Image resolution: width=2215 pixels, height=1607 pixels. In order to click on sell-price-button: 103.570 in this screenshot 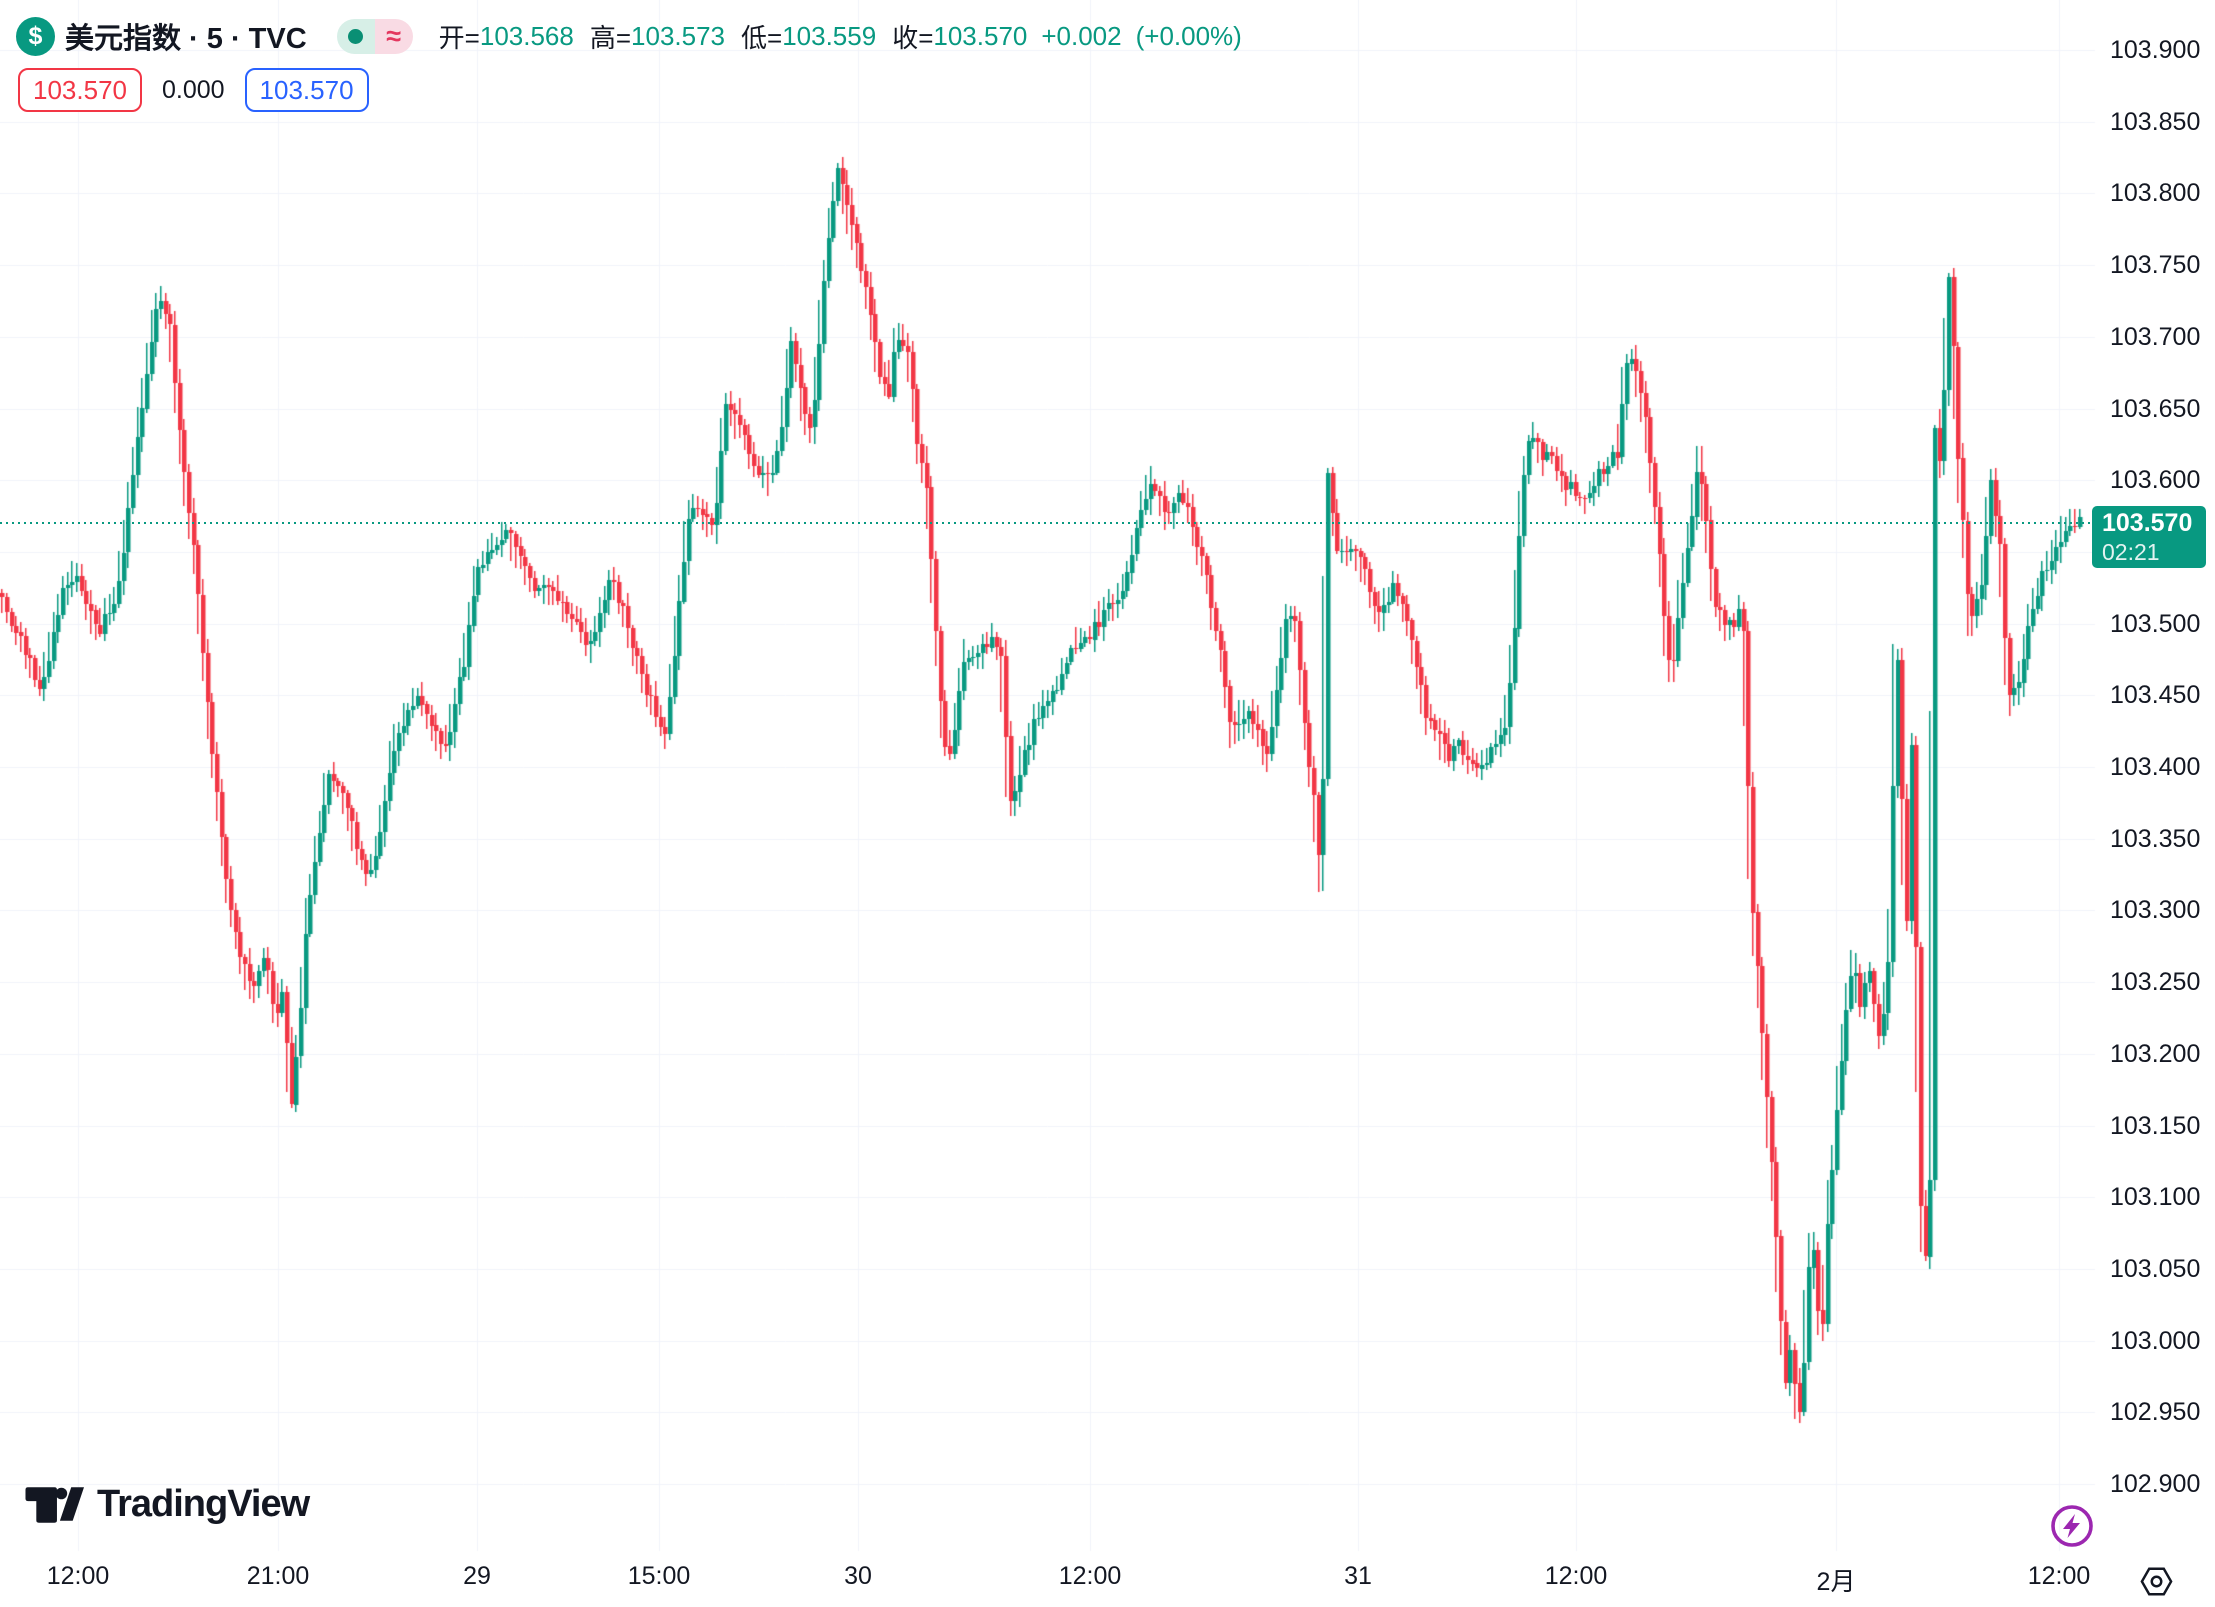, I will do `click(80, 90)`.